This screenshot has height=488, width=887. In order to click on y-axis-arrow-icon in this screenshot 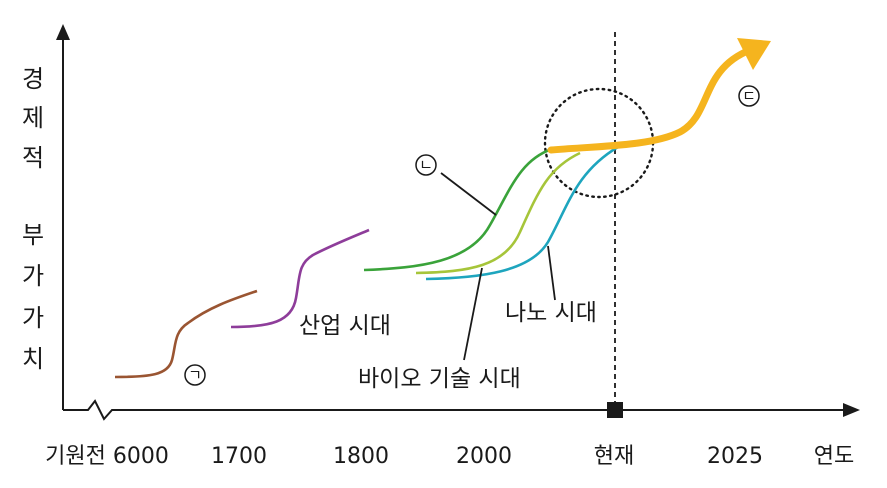, I will do `click(63, 32)`.